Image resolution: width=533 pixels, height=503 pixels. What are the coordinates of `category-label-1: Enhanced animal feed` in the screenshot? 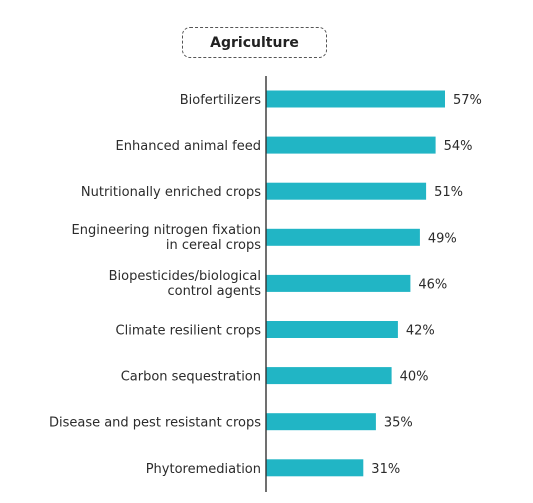 It's located at (188, 146).